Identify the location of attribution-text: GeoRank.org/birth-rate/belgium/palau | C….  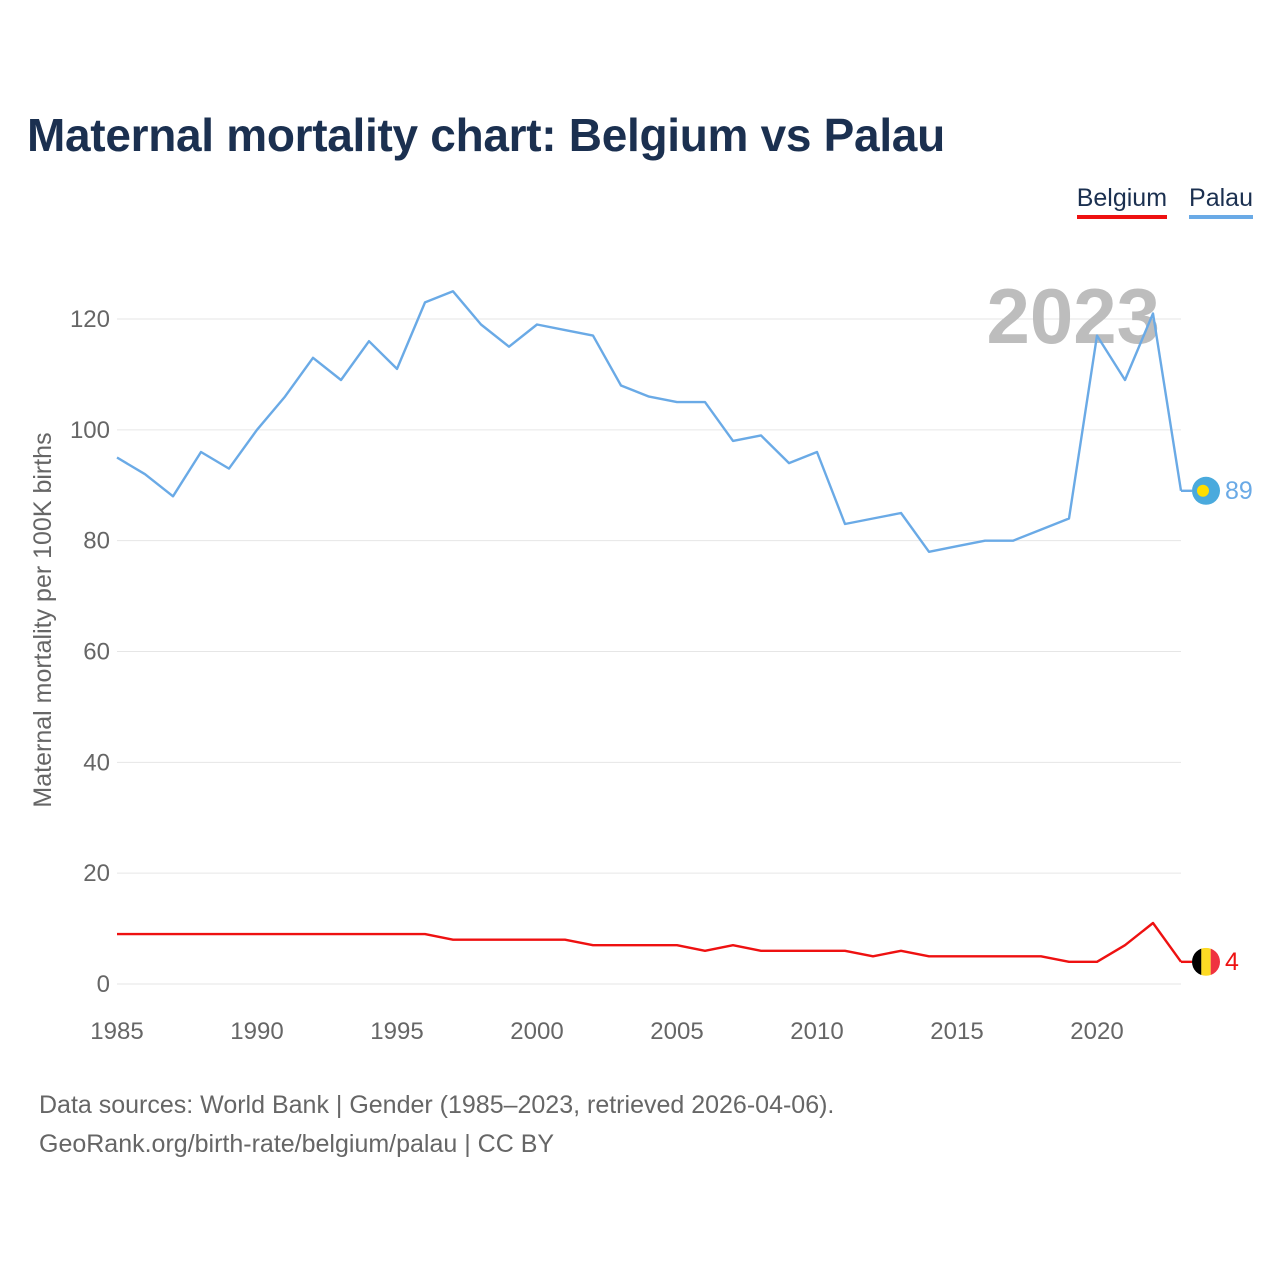
(297, 1144).